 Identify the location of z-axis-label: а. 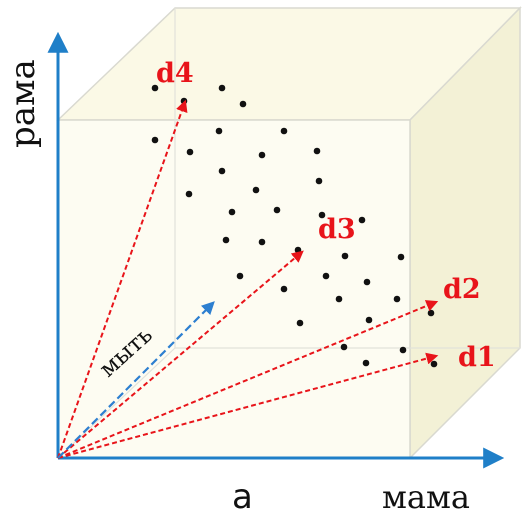
(242, 496).